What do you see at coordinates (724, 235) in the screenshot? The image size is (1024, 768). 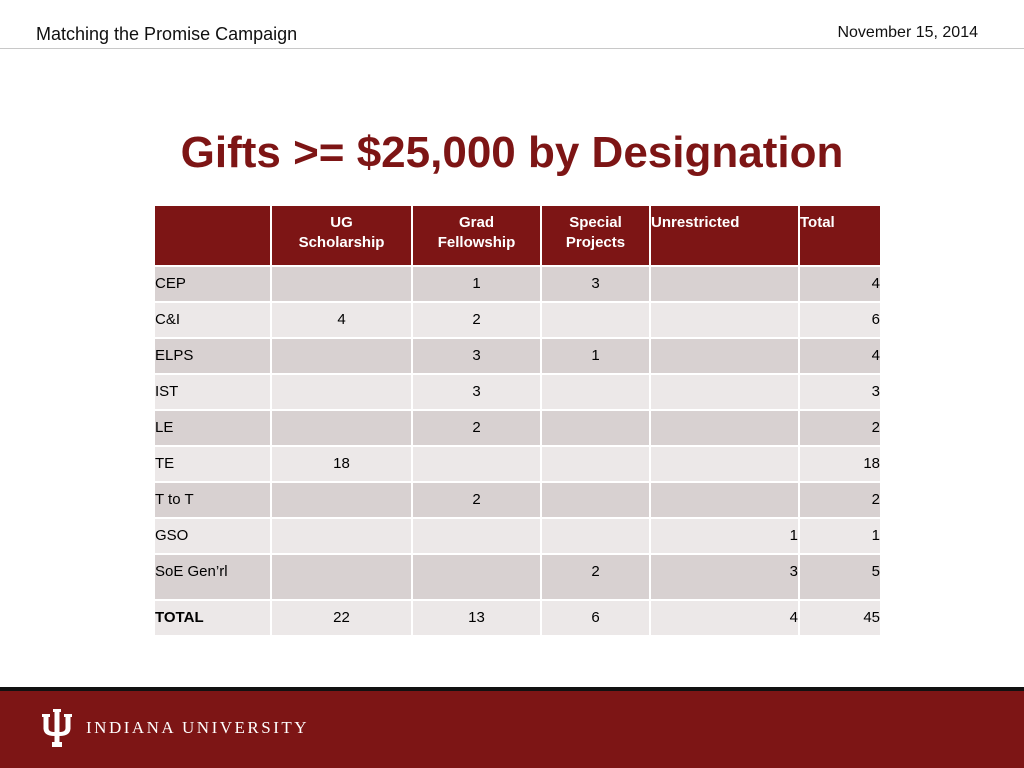 I see `column-header-unrestricted: Unrestricted` at bounding box center [724, 235].